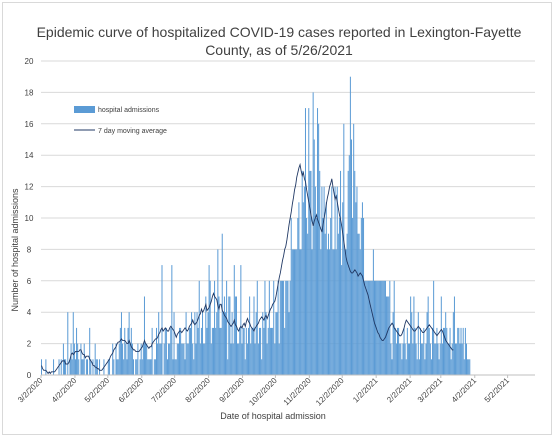  Describe the element at coordinates (232, 390) in the screenshot. I see `x-tick-label: 9/2/2020` at that location.